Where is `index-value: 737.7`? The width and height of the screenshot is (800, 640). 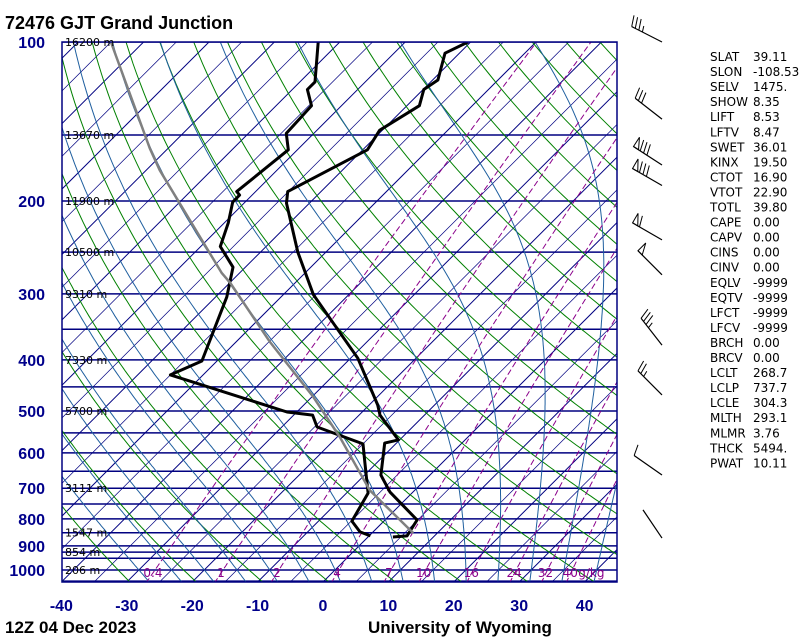 index-value: 737.7 is located at coordinates (770, 388).